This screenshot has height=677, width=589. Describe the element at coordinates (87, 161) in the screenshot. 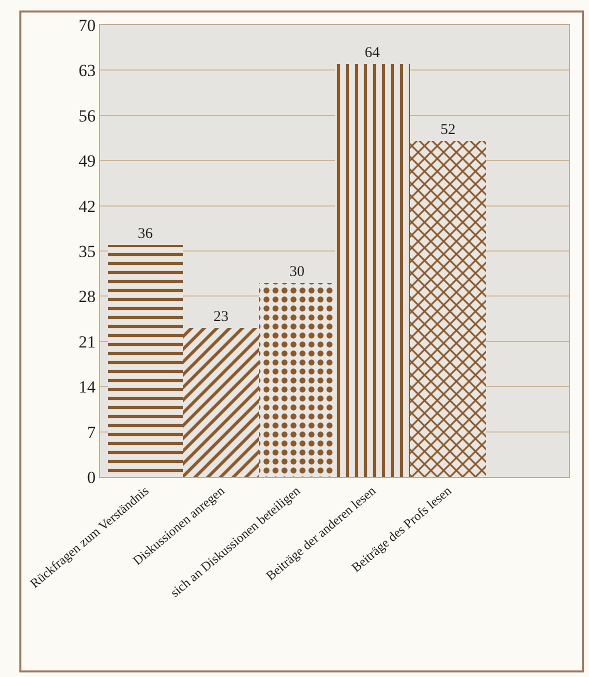

I see `y-tick-label: 49` at that location.